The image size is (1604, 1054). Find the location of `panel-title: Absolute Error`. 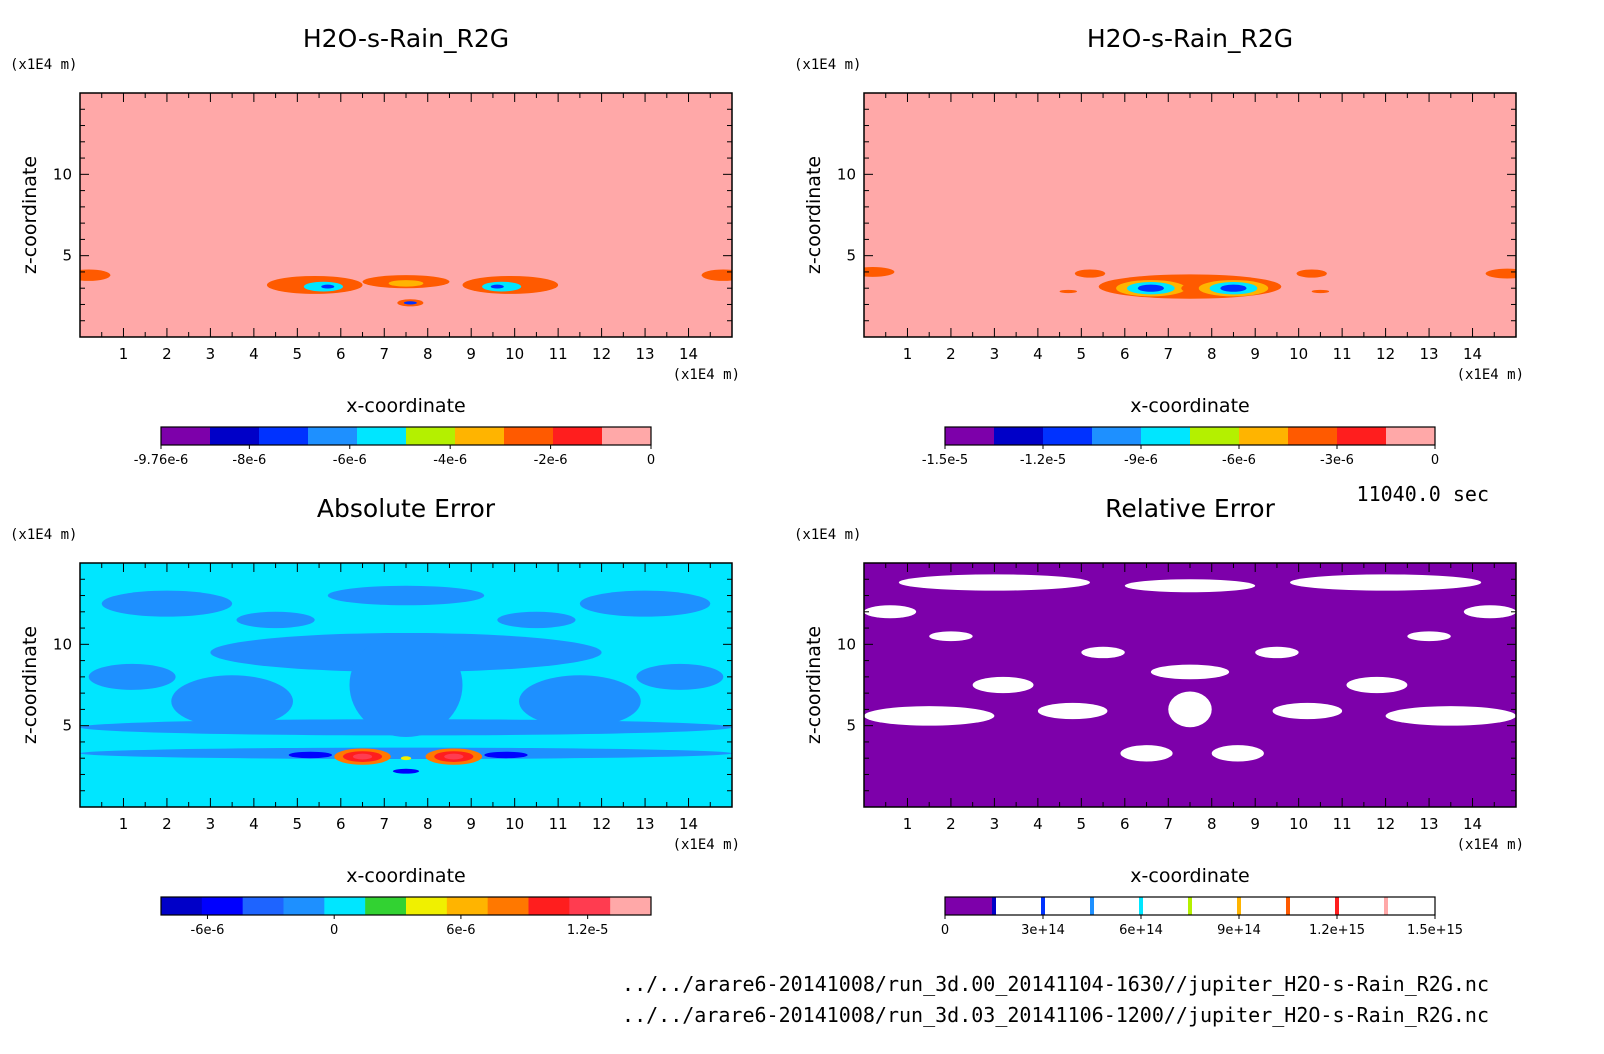

panel-title: Absolute Error is located at coordinates (406, 508).